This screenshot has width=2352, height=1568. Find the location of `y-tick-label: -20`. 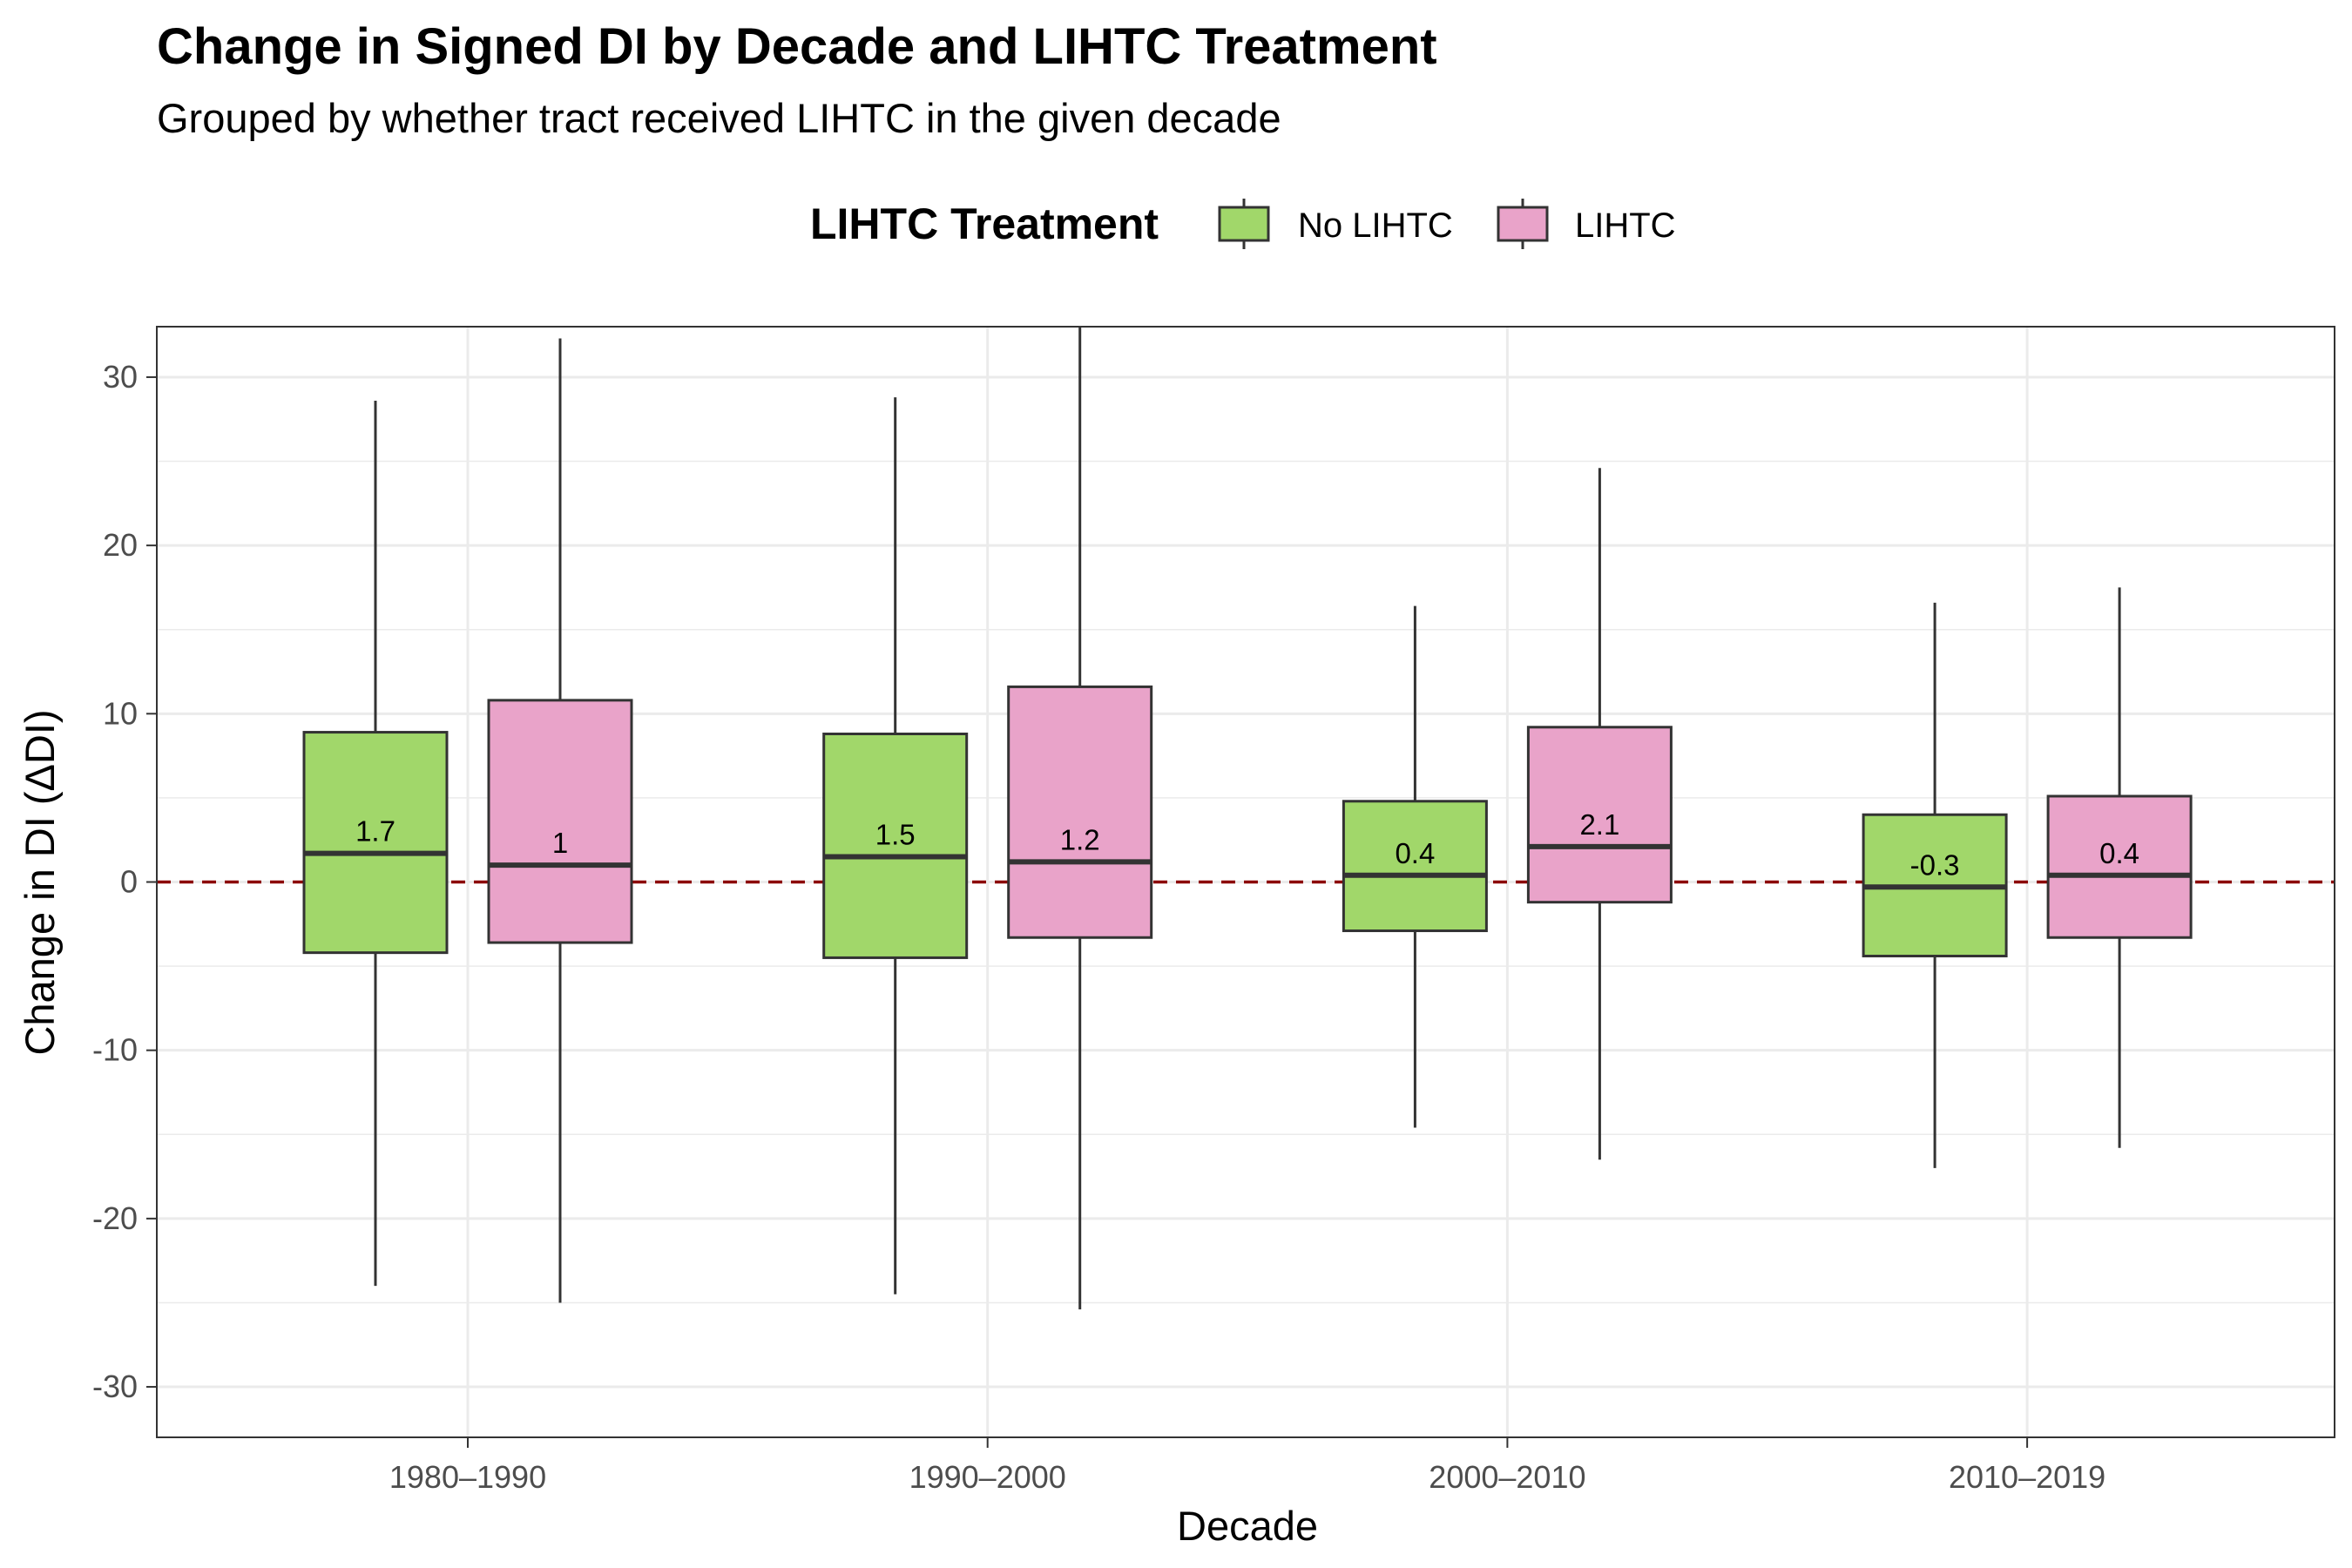

y-tick-label: -20 is located at coordinates (115, 1218).